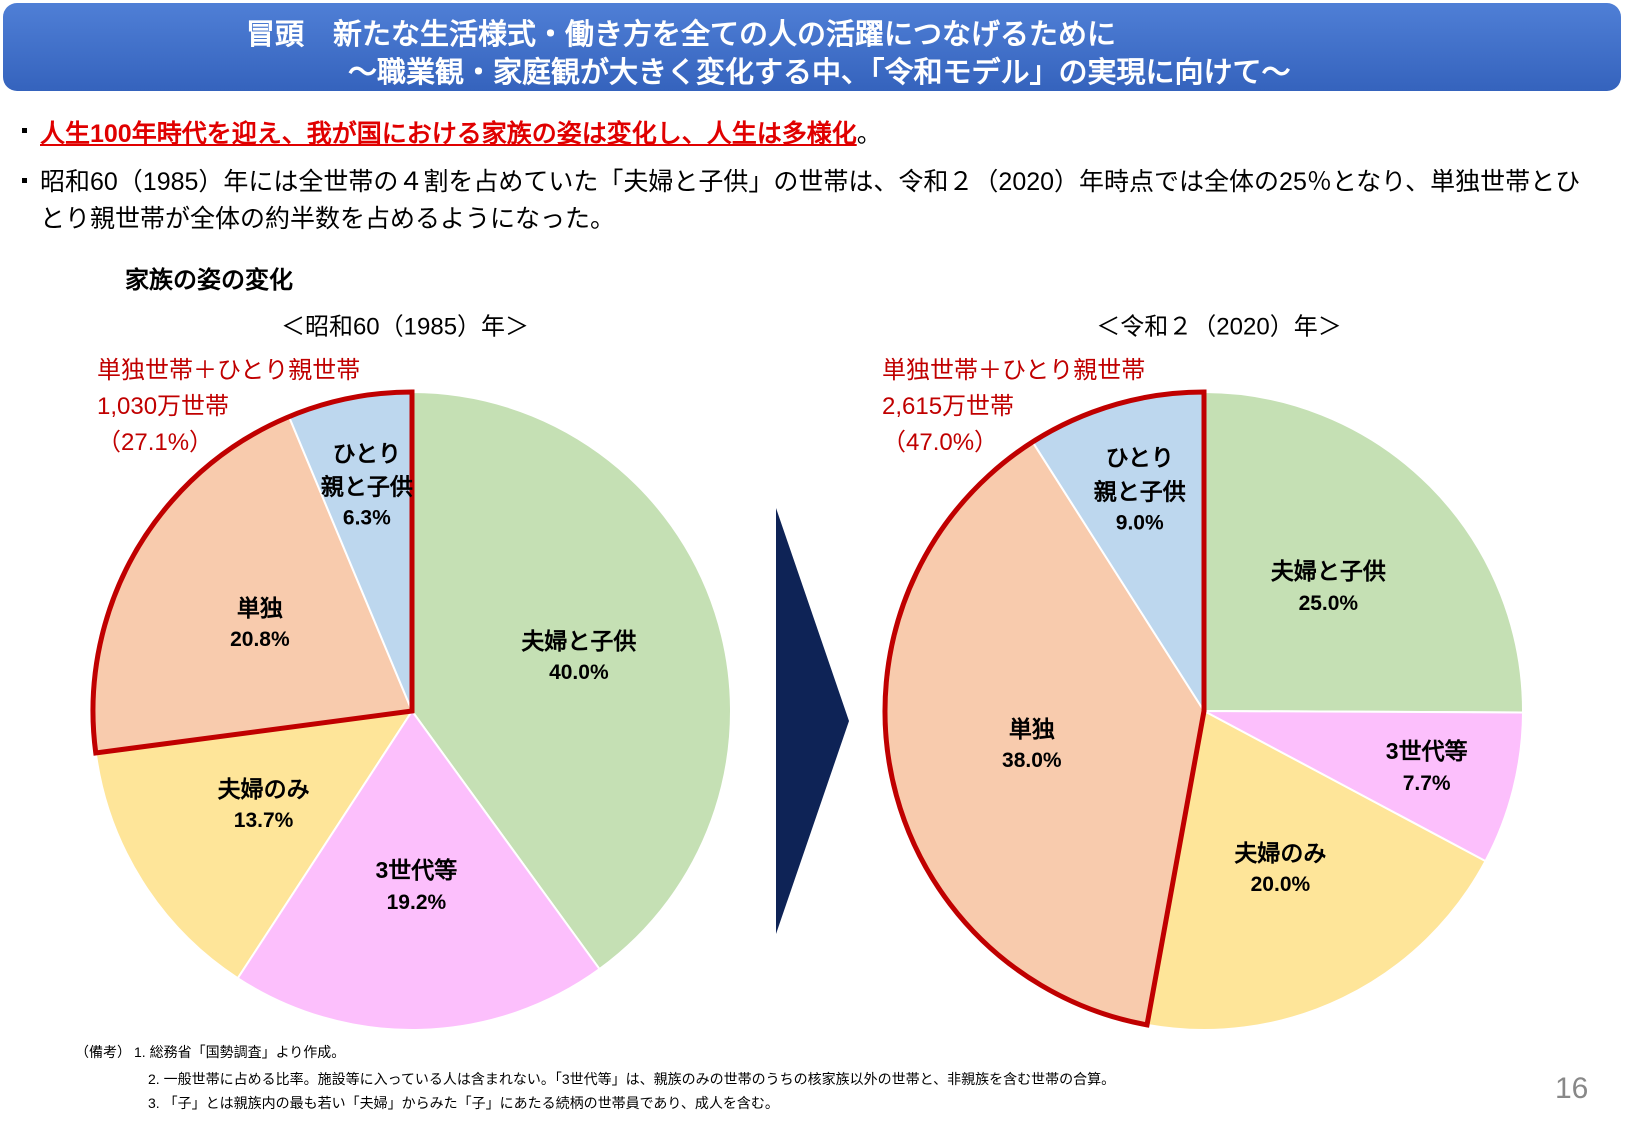 Image resolution: width=1625 pixels, height=1125 pixels. Describe the element at coordinates (681, 35) in the screenshot. I see `header-title: 冒頭 新たな生活様式・働き方を全ての人の活躍につなげるために` at that location.